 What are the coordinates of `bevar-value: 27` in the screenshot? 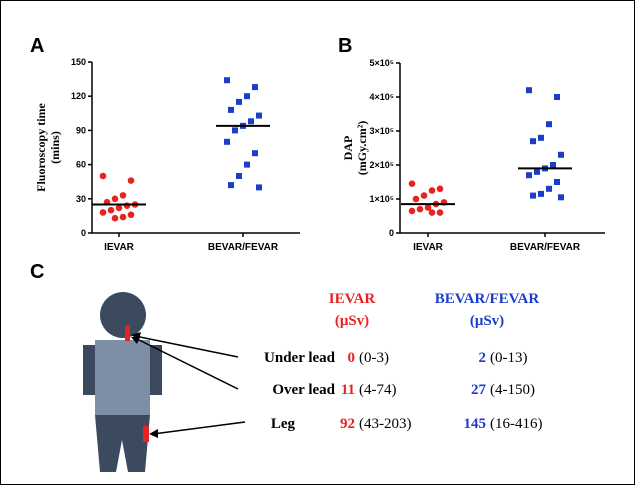 It's located at (479, 390).